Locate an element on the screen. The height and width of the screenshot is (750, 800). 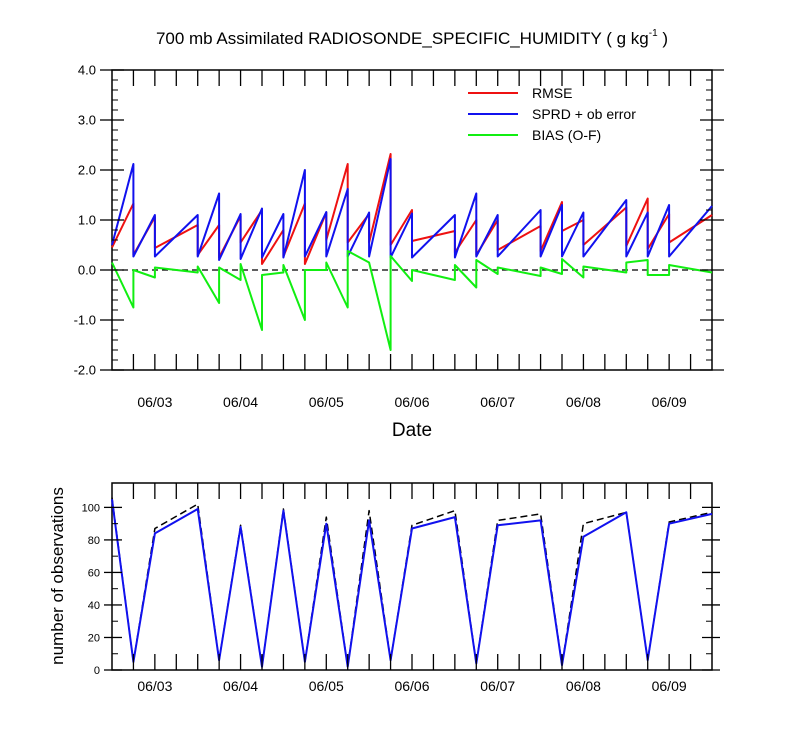
legend: RMSE SPRD + ob error BIAS (O-F) is located at coordinates (552, 114).